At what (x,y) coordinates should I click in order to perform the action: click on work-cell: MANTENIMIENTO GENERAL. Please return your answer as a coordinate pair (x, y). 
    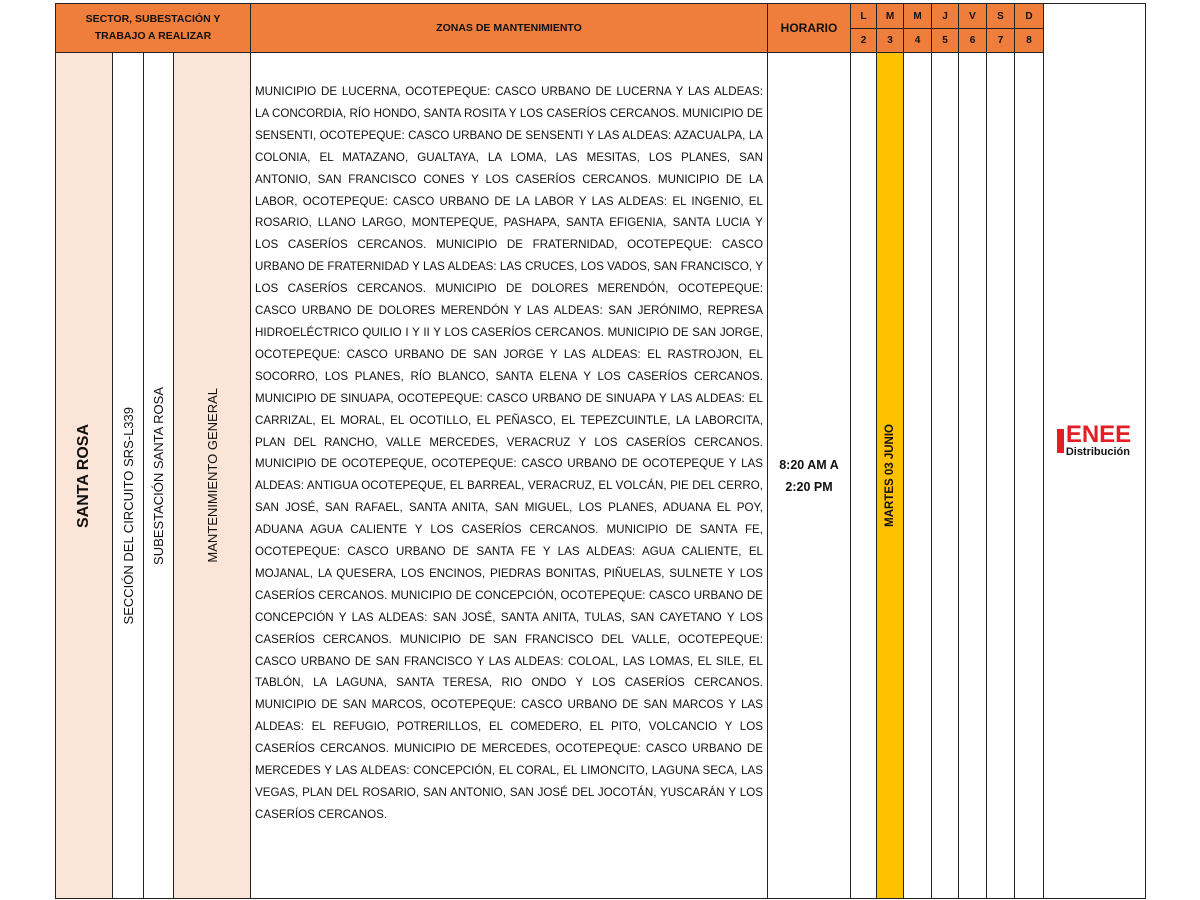
    Looking at the image, I should click on (212, 475).